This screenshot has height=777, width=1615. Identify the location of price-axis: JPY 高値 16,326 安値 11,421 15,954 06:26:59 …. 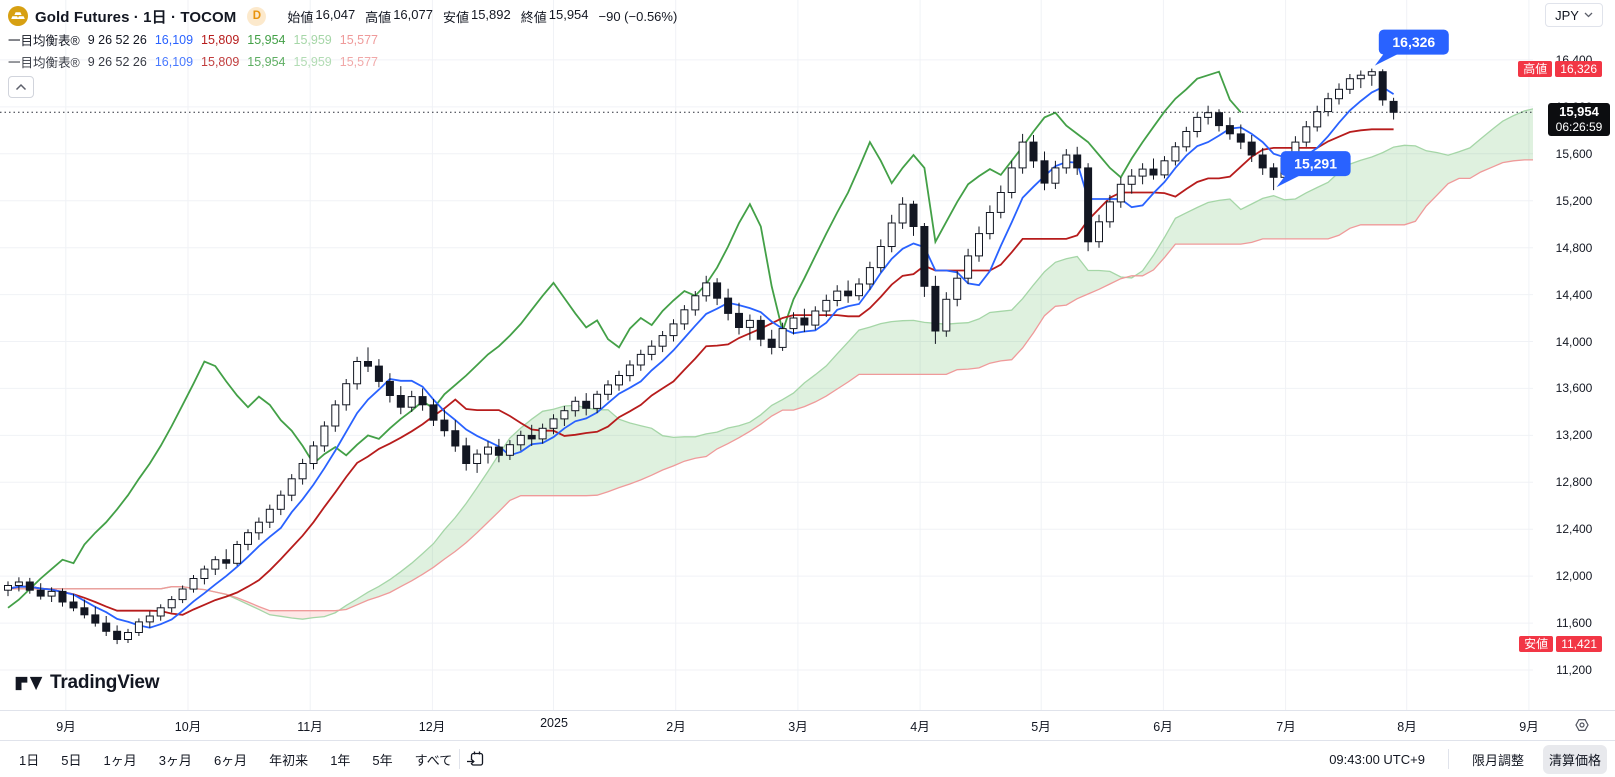
(1566, 355).